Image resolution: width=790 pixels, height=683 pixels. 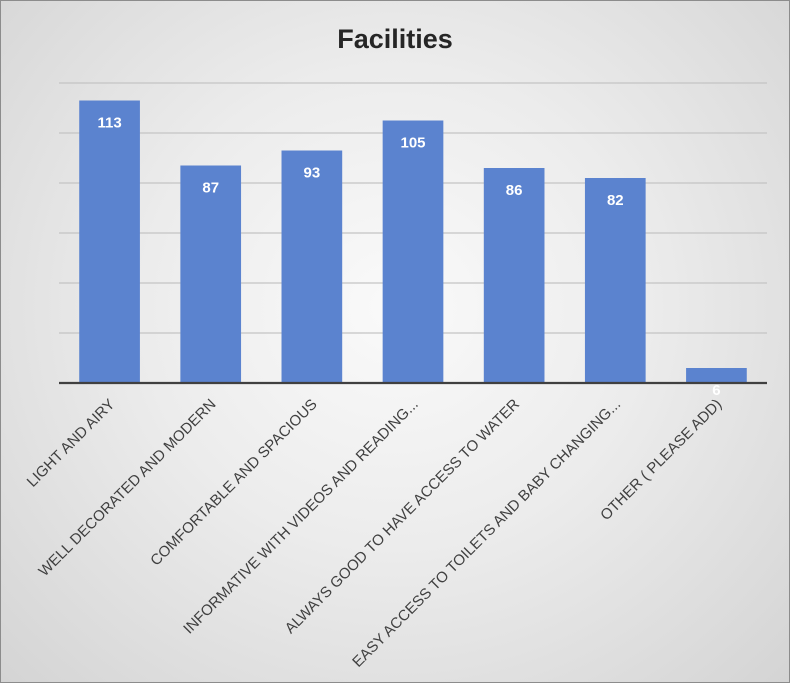 I want to click on category-label: COMFORTABLE AND SPACIOUS, so click(x=234, y=483).